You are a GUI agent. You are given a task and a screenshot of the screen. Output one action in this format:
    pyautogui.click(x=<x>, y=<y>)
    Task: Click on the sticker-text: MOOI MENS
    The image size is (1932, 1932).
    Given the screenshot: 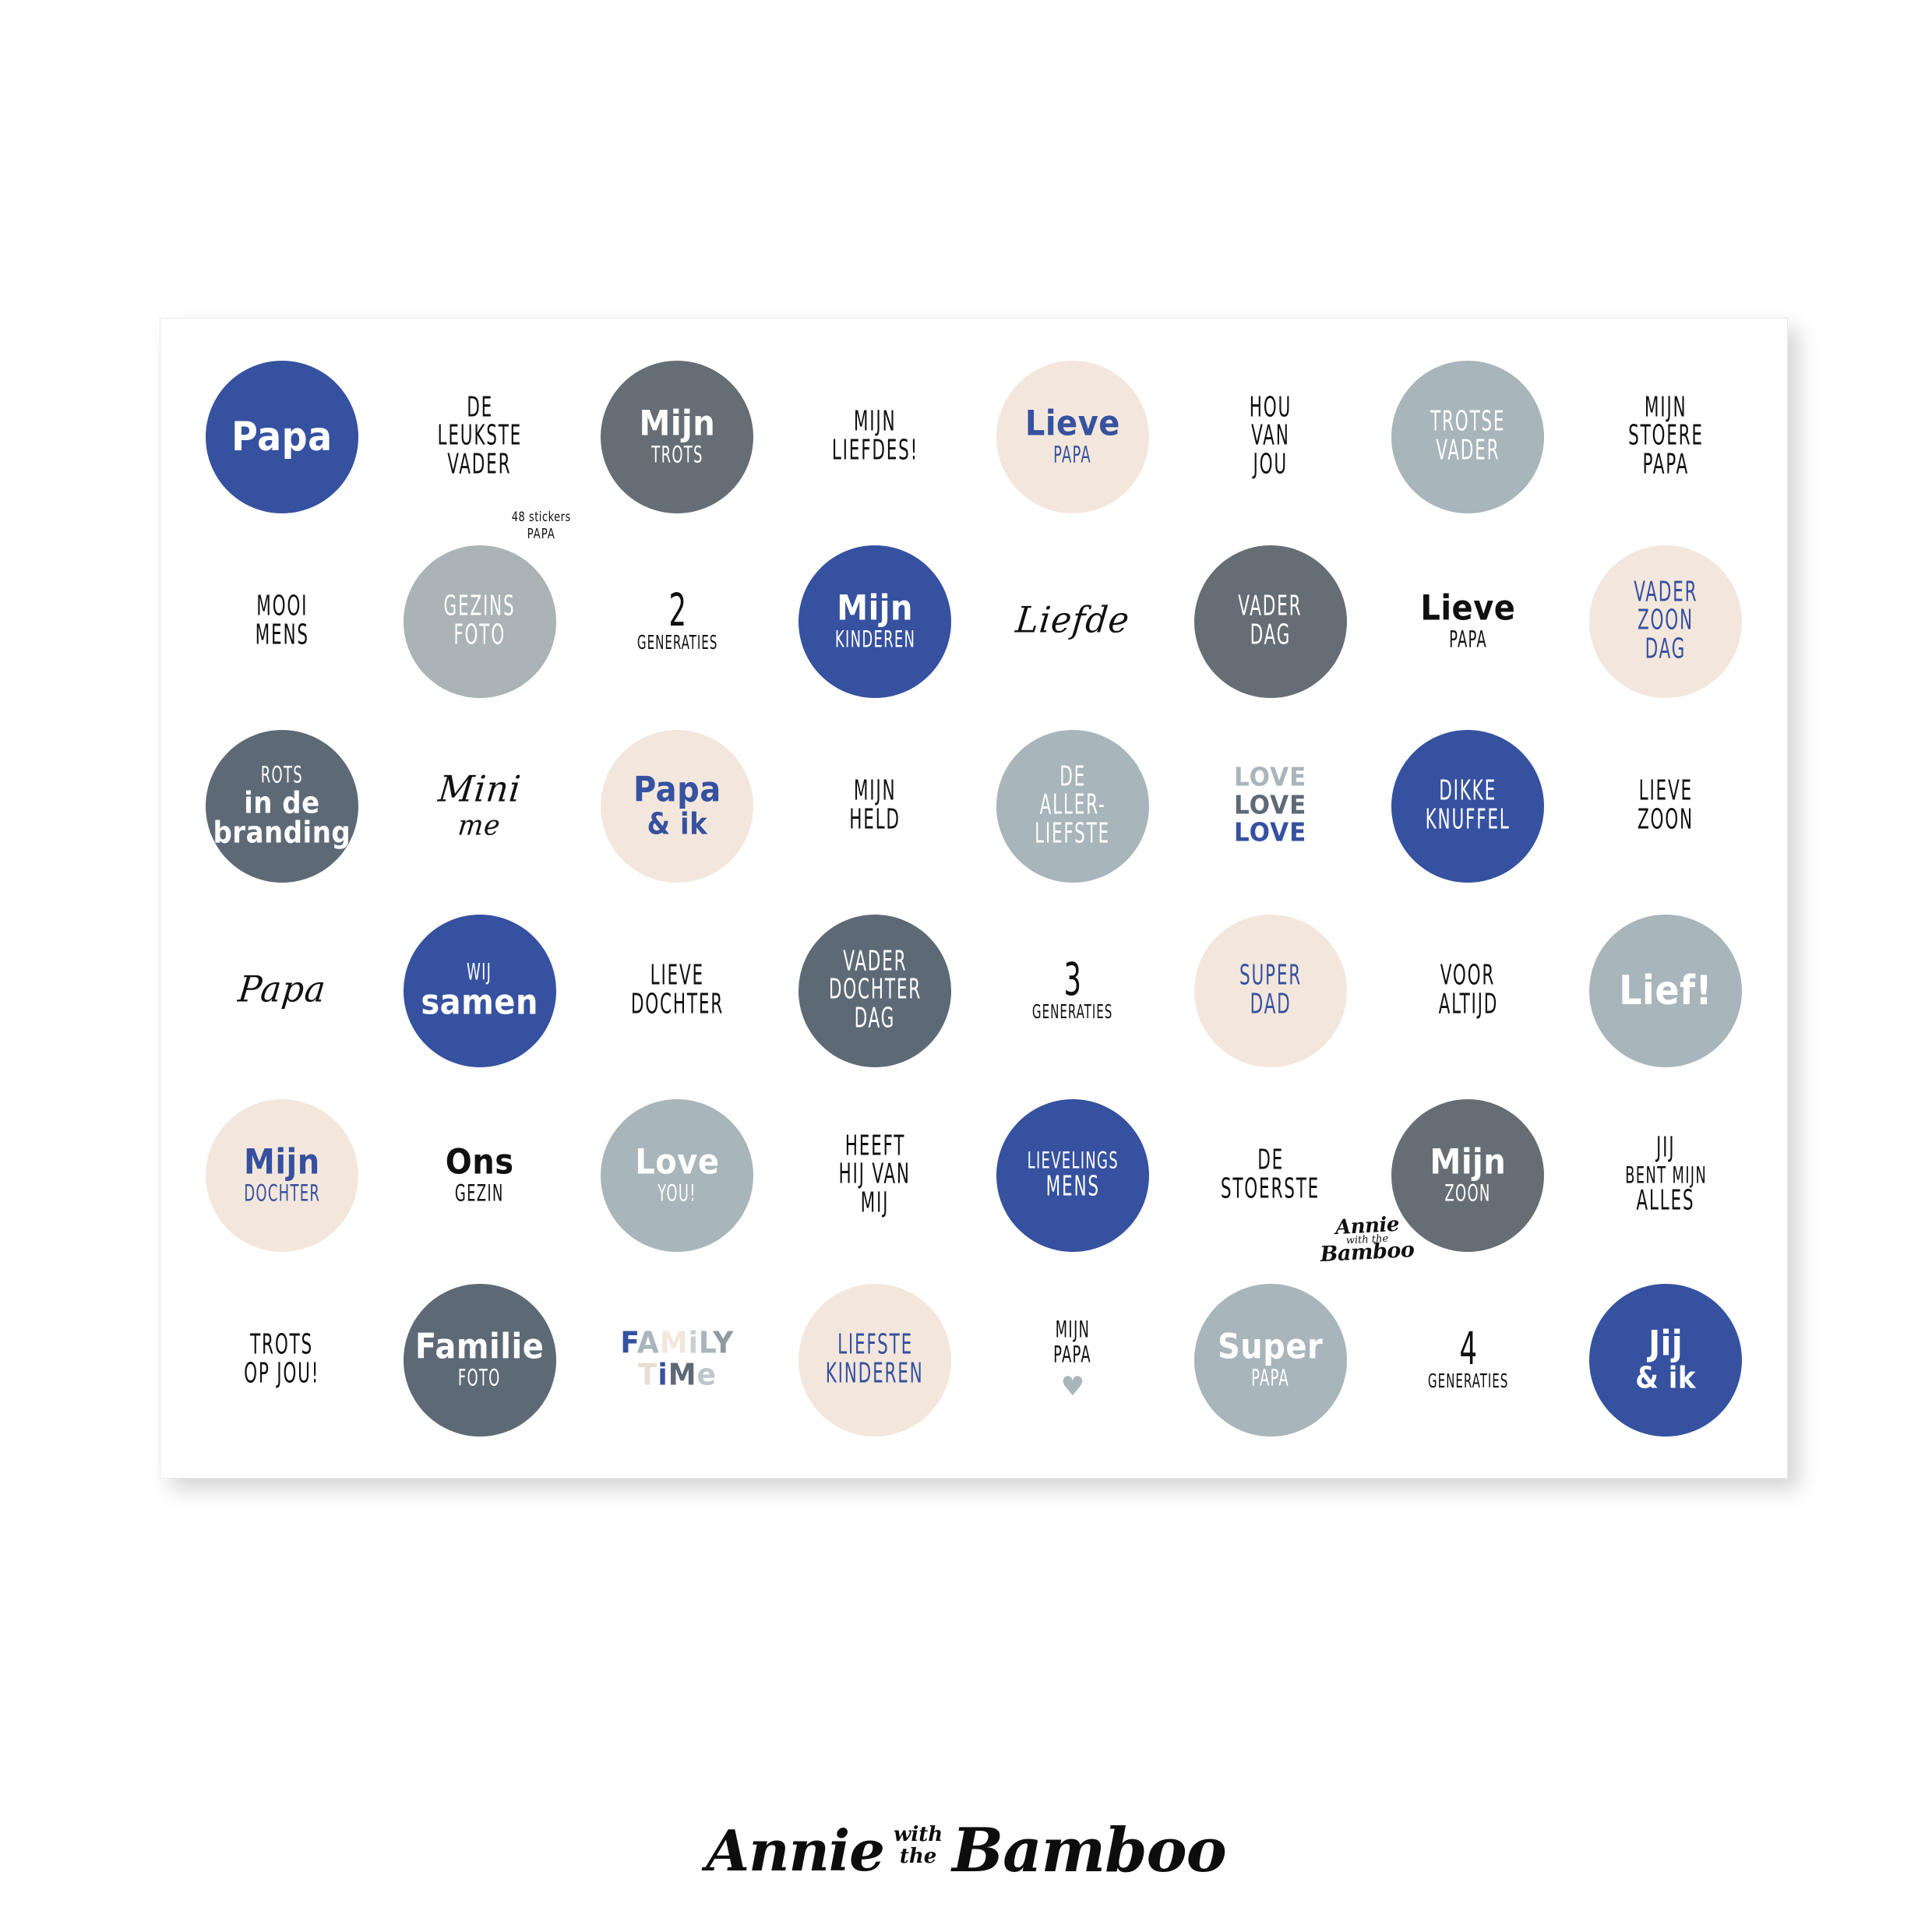 What is the action you would take?
    pyautogui.click(x=282, y=621)
    